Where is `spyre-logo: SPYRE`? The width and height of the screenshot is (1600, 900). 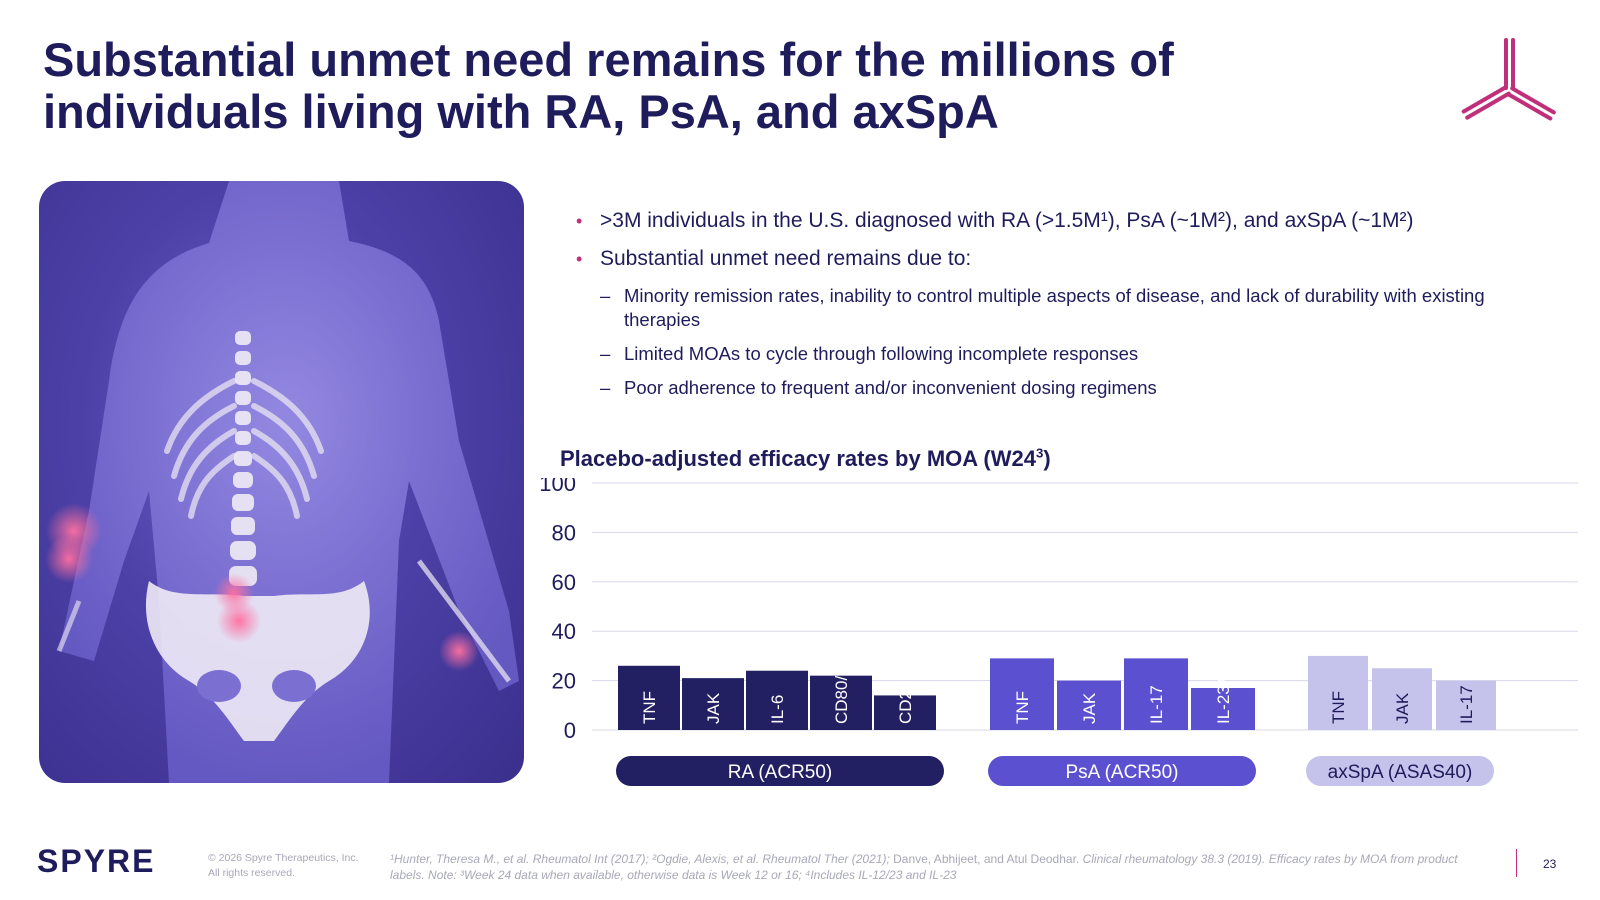
spyre-logo: SPYRE is located at coordinates (96, 861).